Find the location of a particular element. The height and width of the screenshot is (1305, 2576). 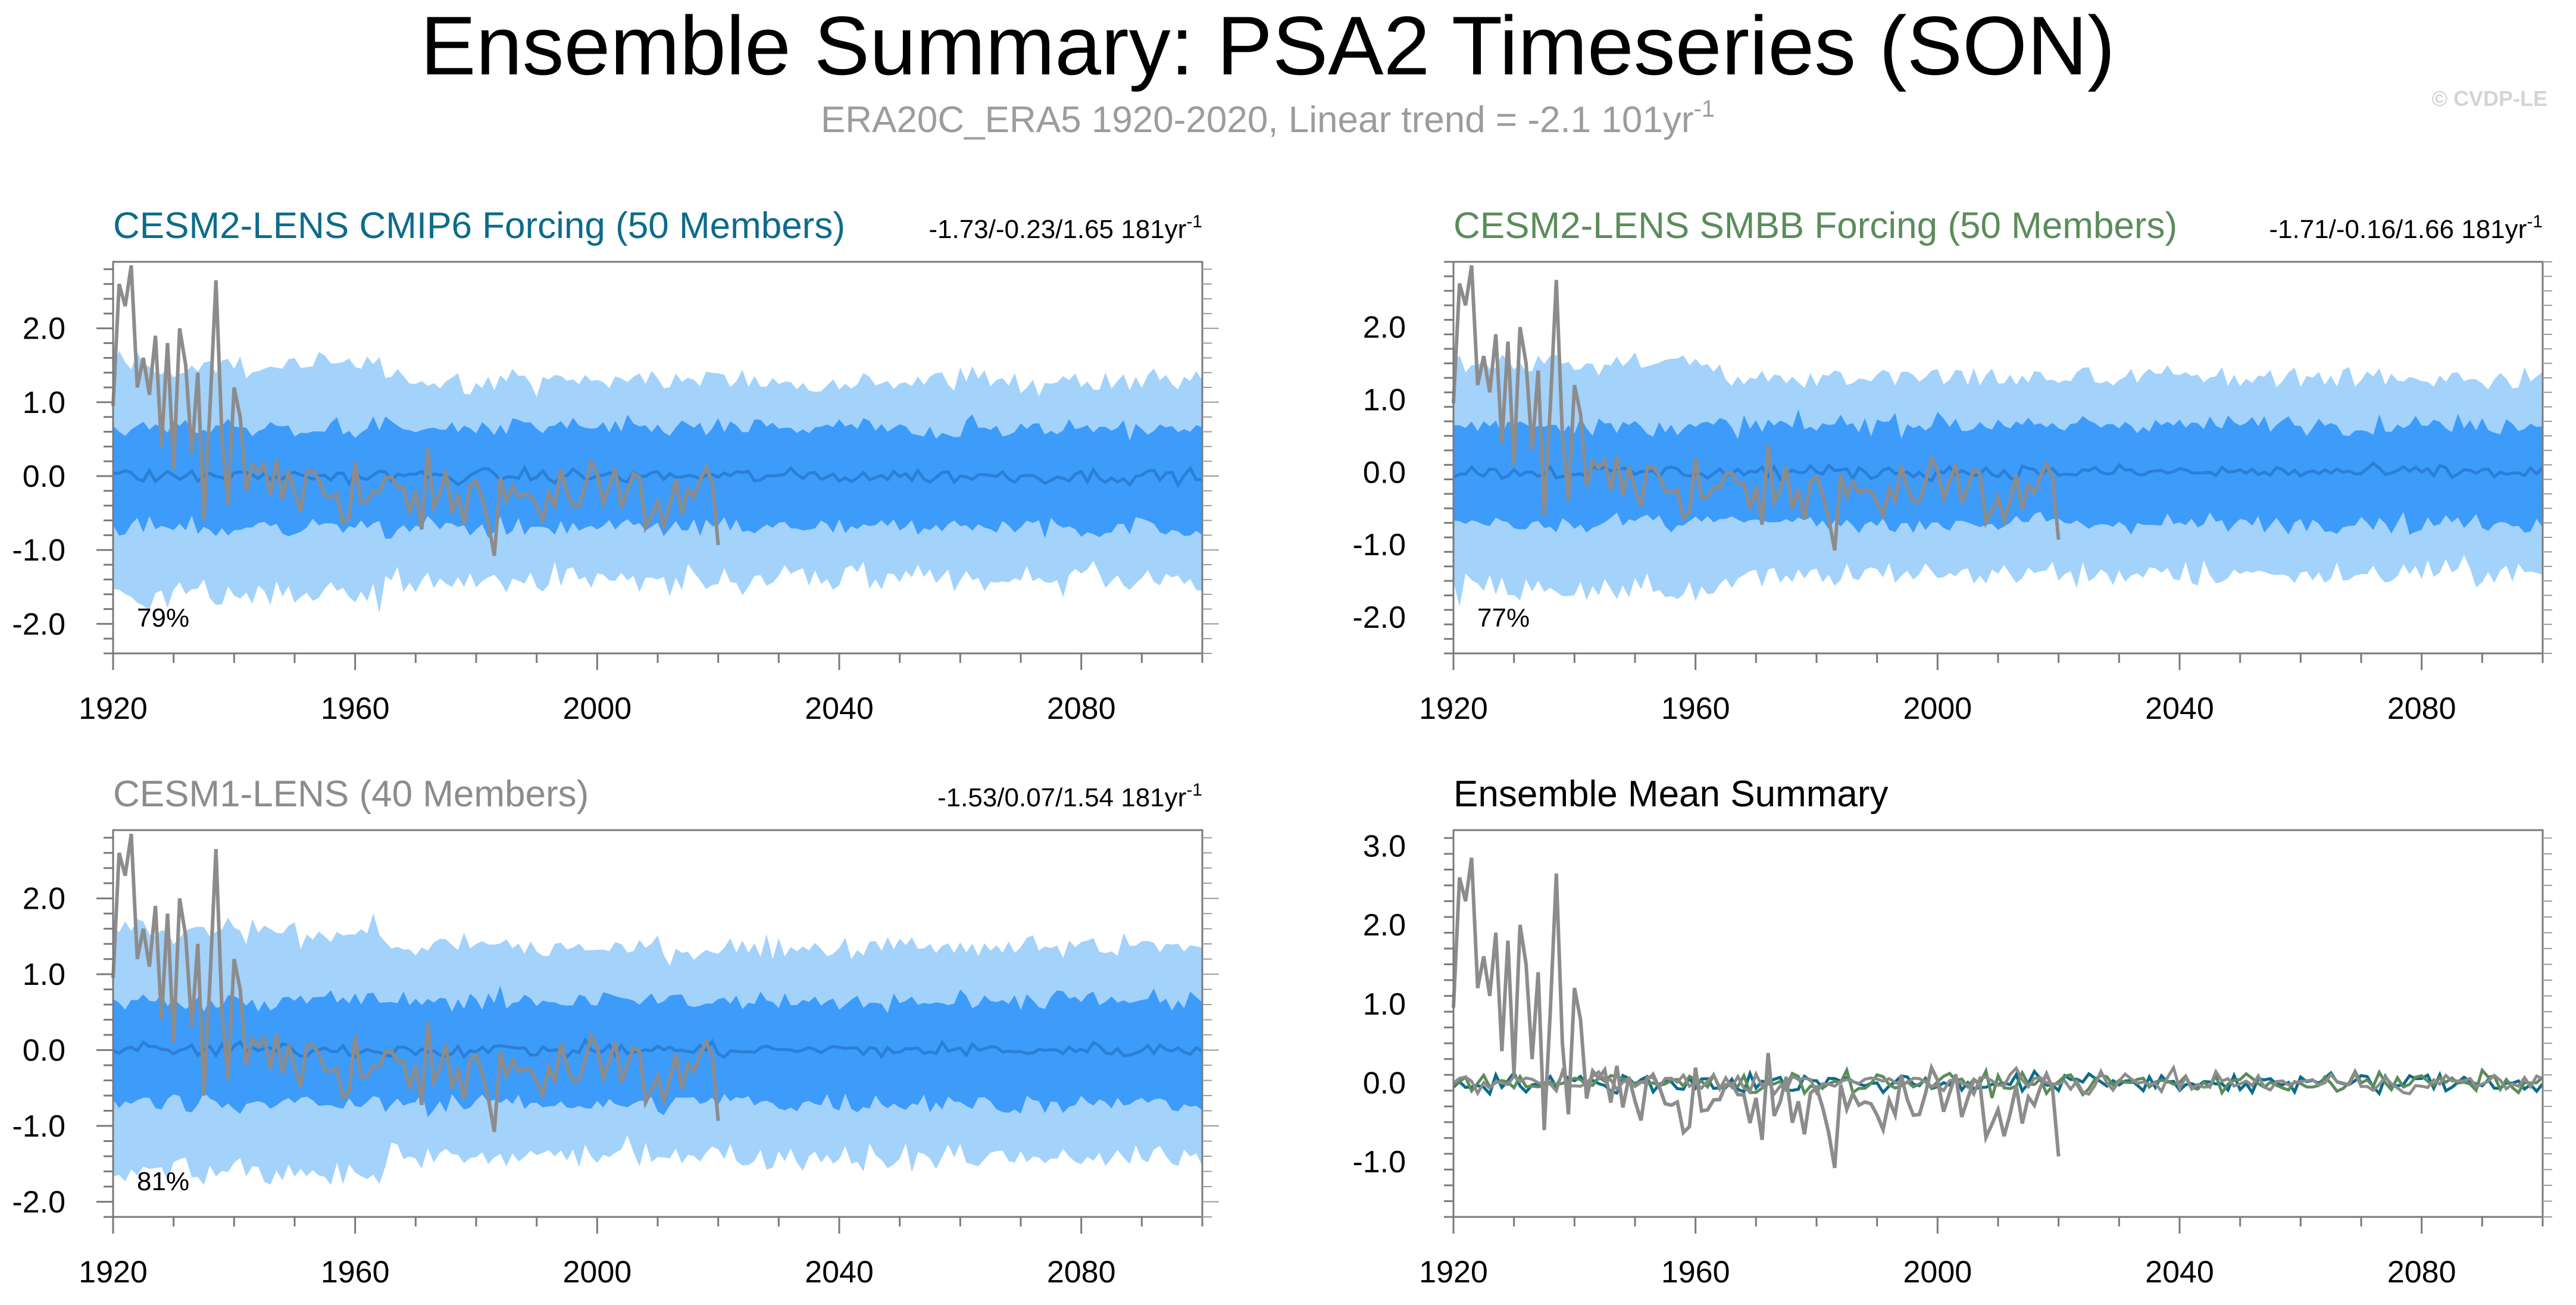

percent-label: 81% is located at coordinates (163, 1181).